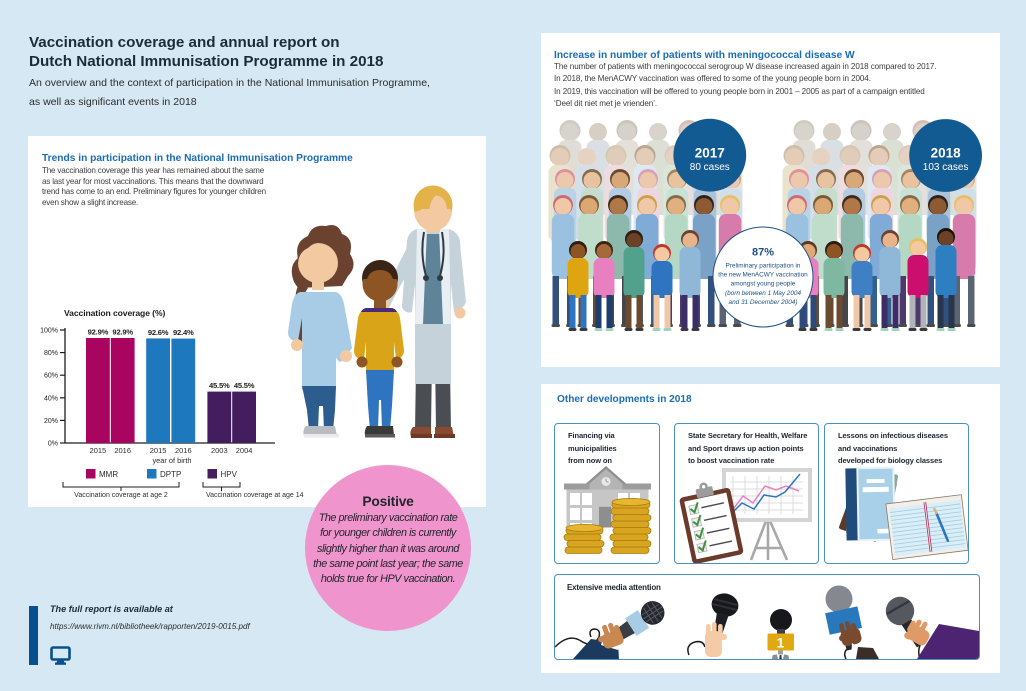 The height and width of the screenshot is (691, 1026). What do you see at coordinates (51, 376) in the screenshot?
I see `svg-text: 60%` at bounding box center [51, 376].